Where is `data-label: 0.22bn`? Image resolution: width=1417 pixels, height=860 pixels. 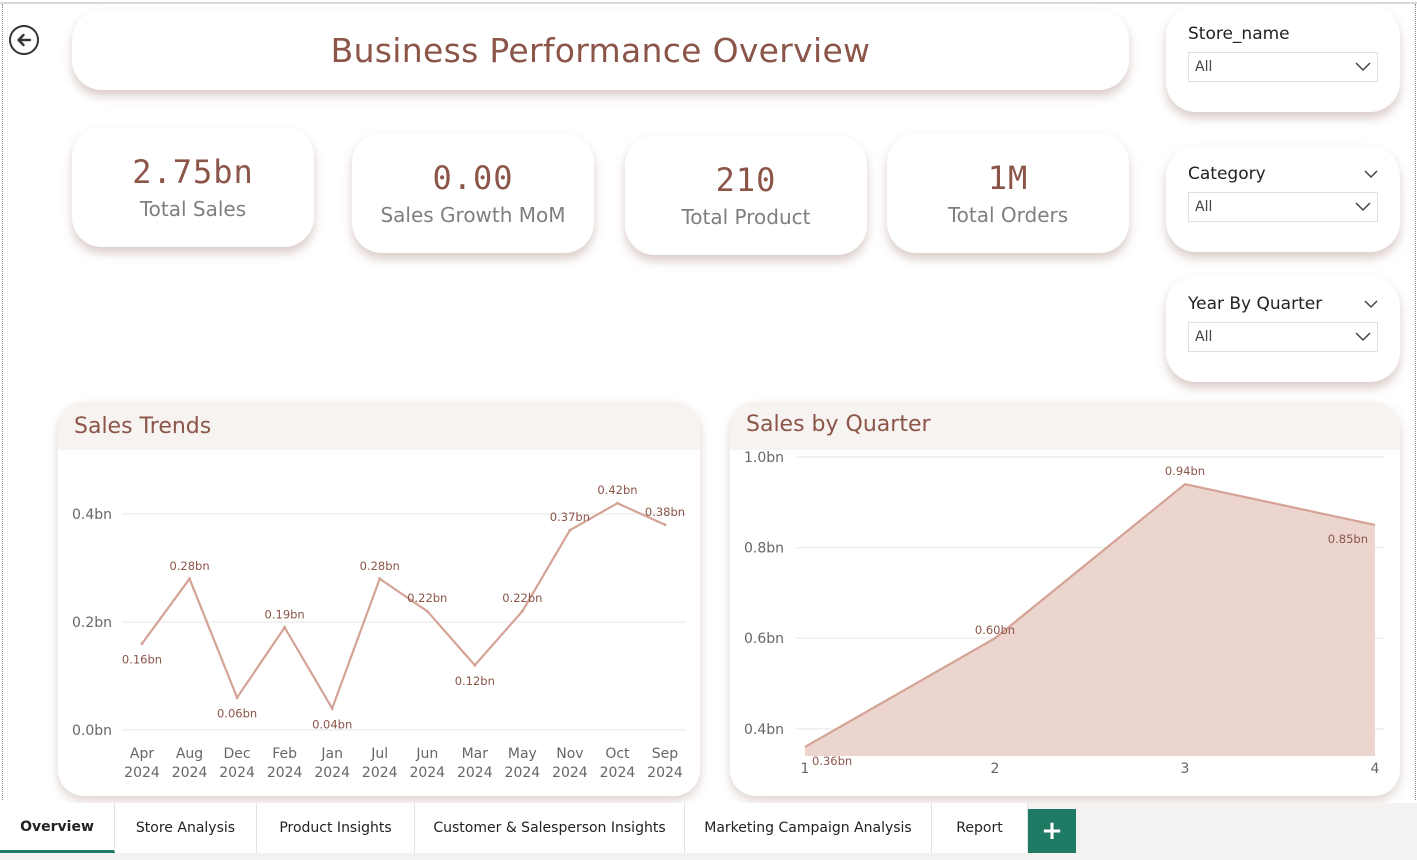 data-label: 0.22bn is located at coordinates (427, 598).